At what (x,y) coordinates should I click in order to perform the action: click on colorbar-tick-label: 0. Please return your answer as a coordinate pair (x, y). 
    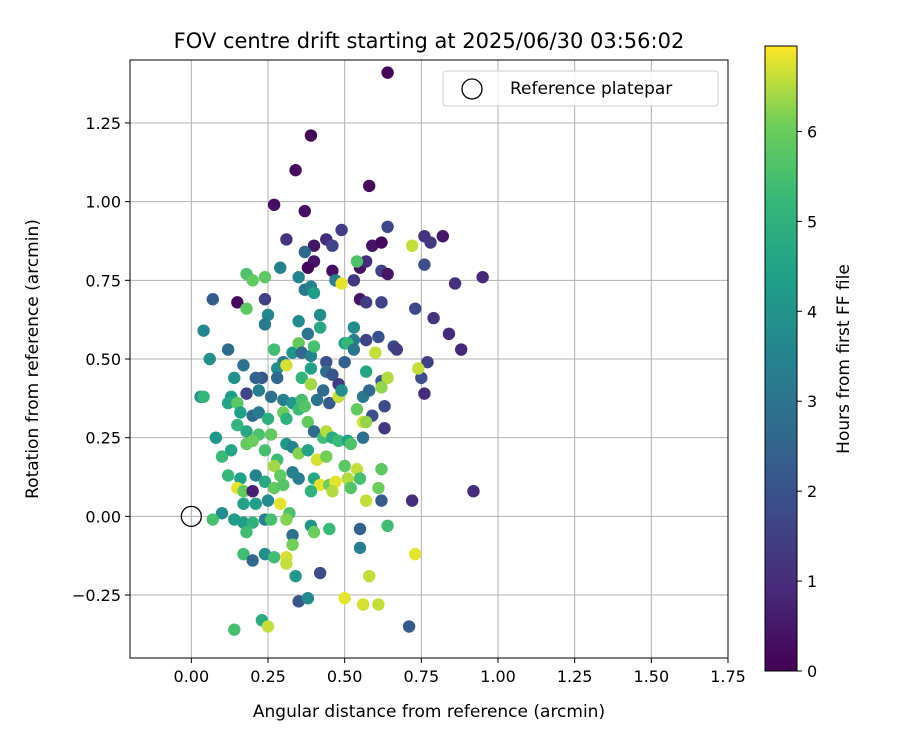
    Looking at the image, I should click on (812, 671).